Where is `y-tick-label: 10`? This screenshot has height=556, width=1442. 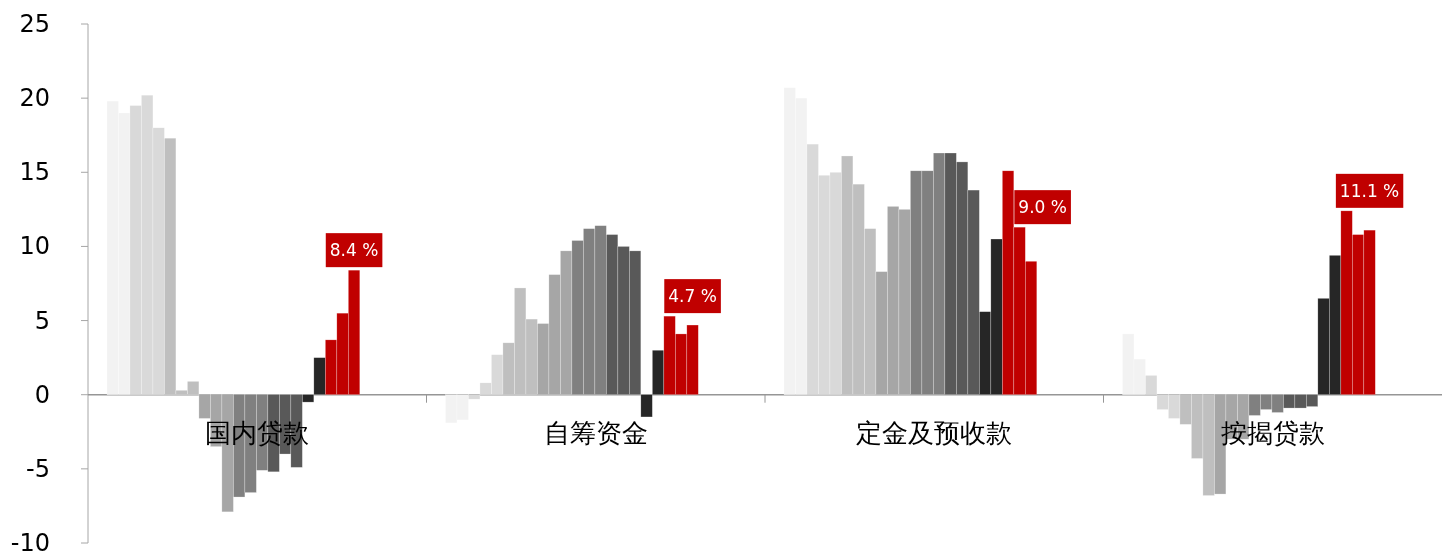
y-tick-label: 10 is located at coordinates (34, 246).